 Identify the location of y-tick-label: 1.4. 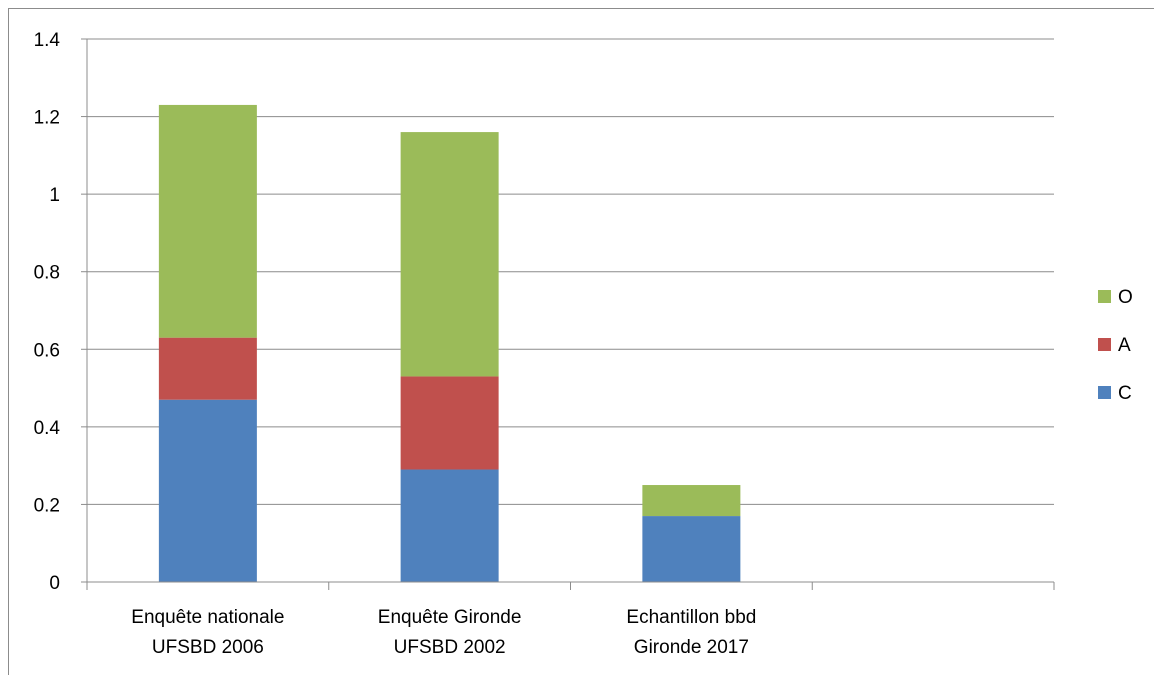
(47, 40).